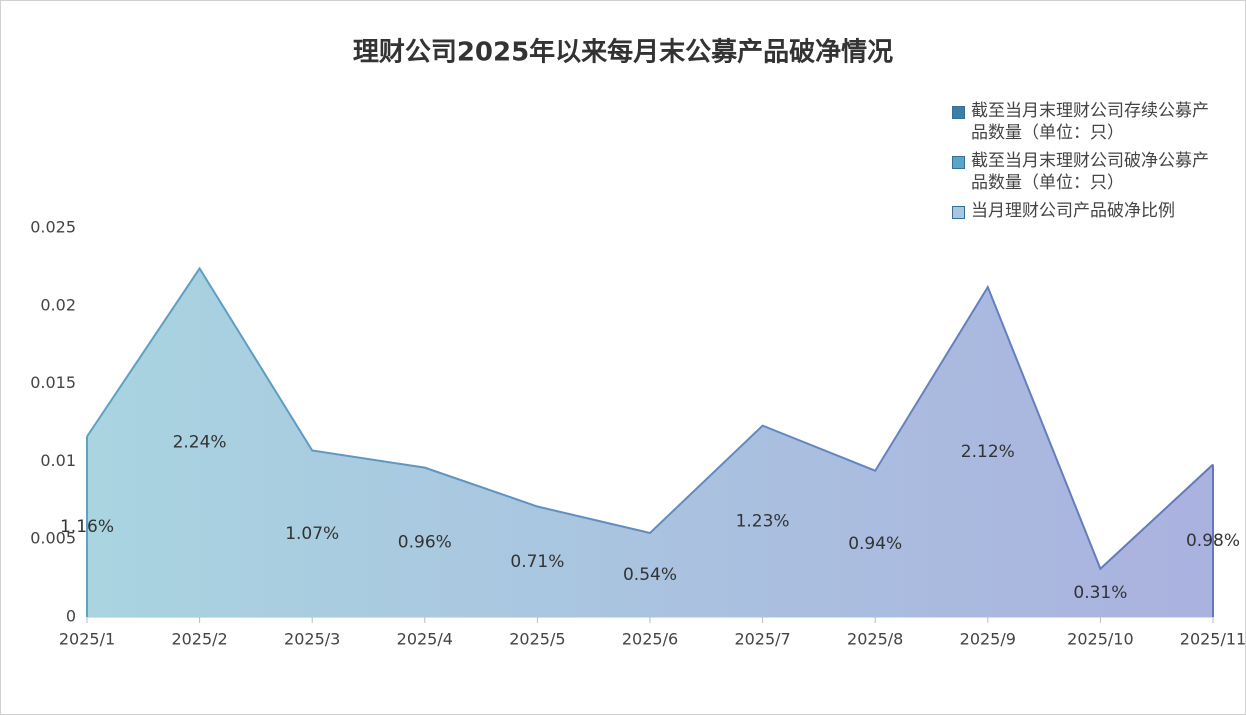 The height and width of the screenshot is (715, 1246). Describe the element at coordinates (537, 562) in the screenshot. I see `data-label: 0.71%` at that location.